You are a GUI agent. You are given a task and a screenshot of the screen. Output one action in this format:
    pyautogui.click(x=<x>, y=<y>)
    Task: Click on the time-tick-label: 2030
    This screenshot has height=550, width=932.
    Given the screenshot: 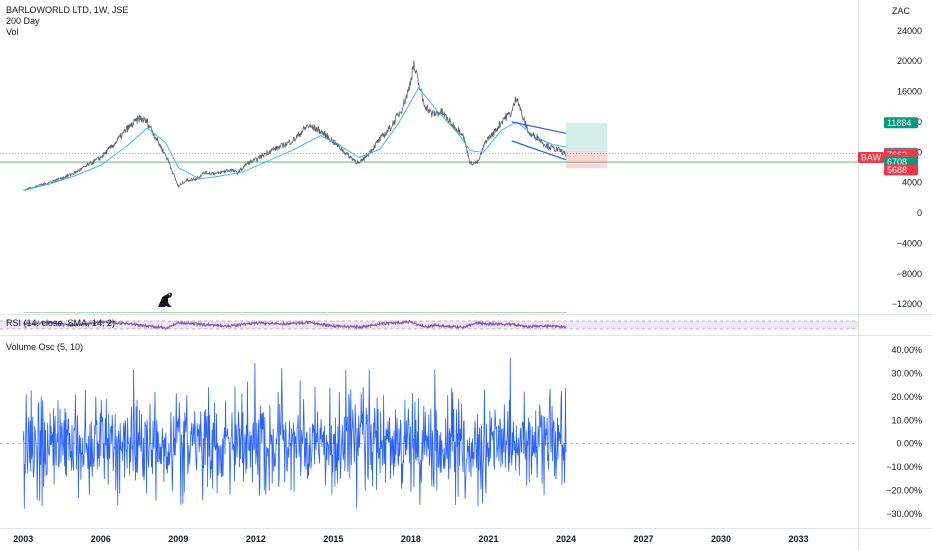 What is the action you would take?
    pyautogui.click(x=721, y=539)
    